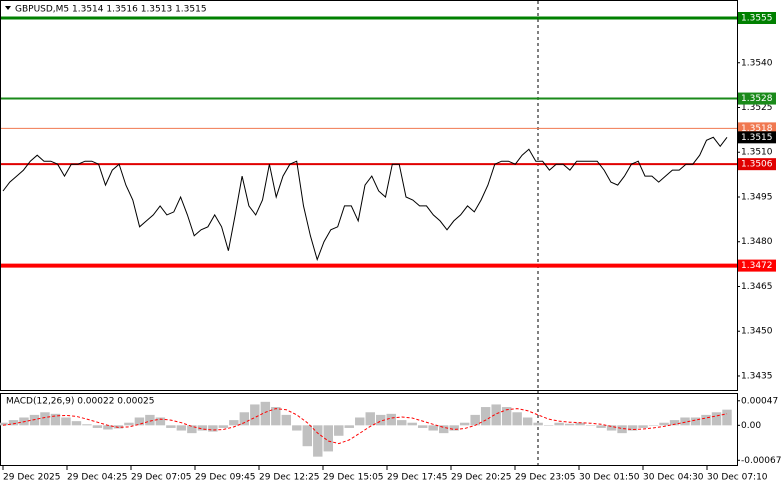 This screenshot has width=781, height=489. What do you see at coordinates (417, 478) in the screenshot?
I see `x-tick-label: 29 Dec 17:45` at bounding box center [417, 478].